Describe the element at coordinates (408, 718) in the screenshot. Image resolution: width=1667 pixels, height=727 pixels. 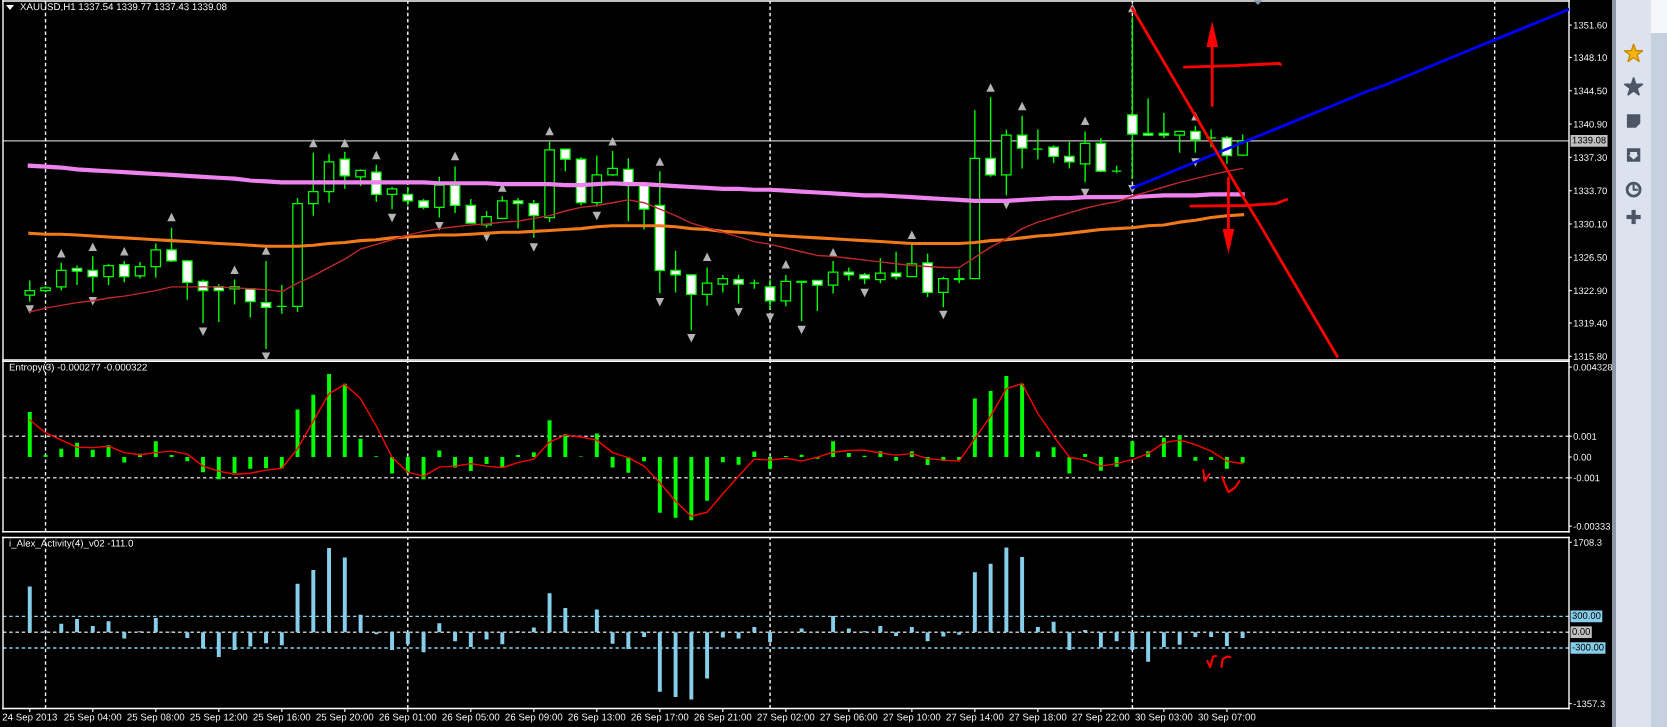
I see `x-tick-label: 26 Sep 01:00` at that location.